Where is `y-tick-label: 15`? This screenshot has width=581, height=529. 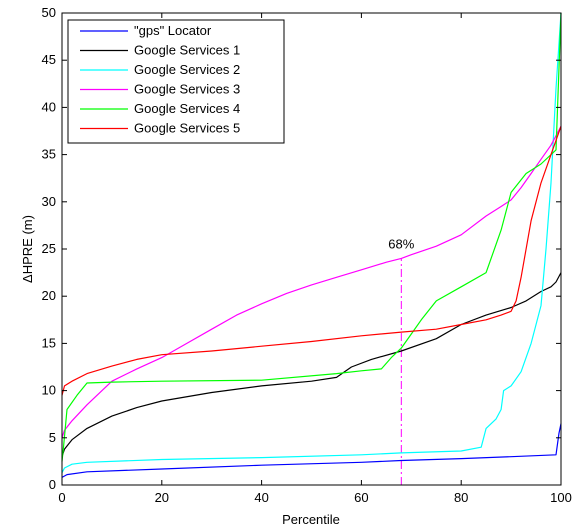 y-tick-label: 15 is located at coordinates (49, 342).